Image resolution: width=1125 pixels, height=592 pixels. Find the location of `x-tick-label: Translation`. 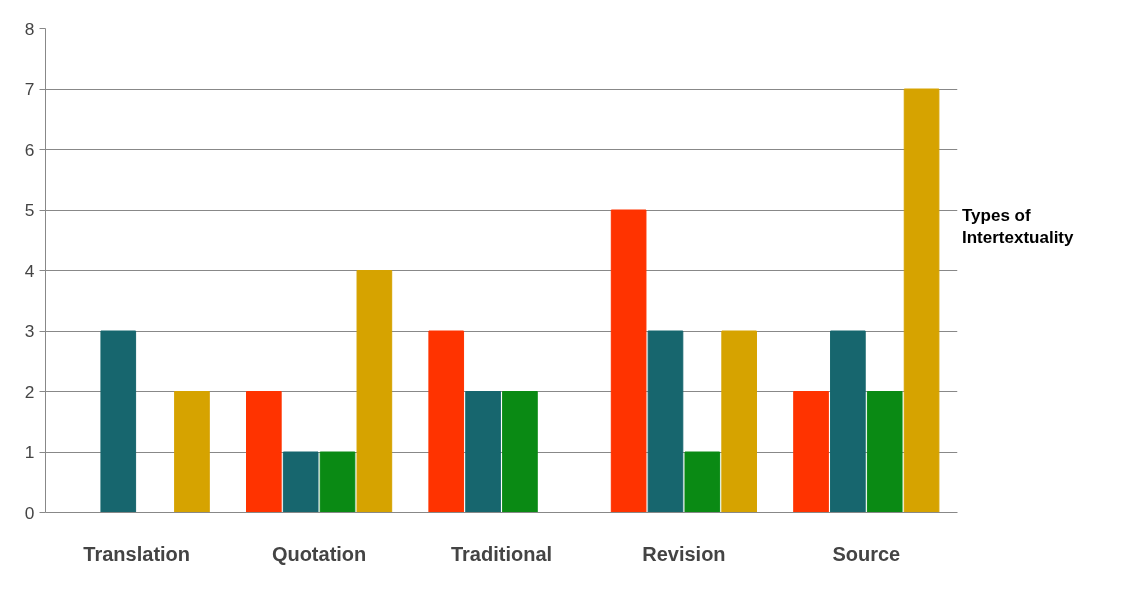

x-tick-label: Translation is located at coordinates (137, 553).